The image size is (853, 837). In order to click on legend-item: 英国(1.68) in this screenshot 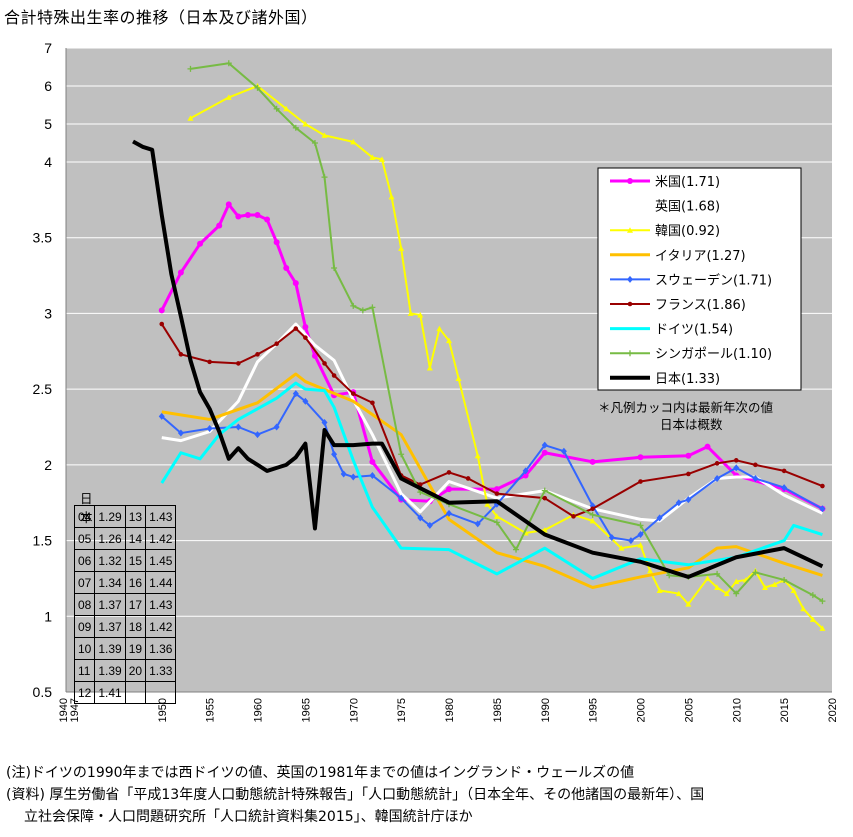, I will do `click(665, 207)`.